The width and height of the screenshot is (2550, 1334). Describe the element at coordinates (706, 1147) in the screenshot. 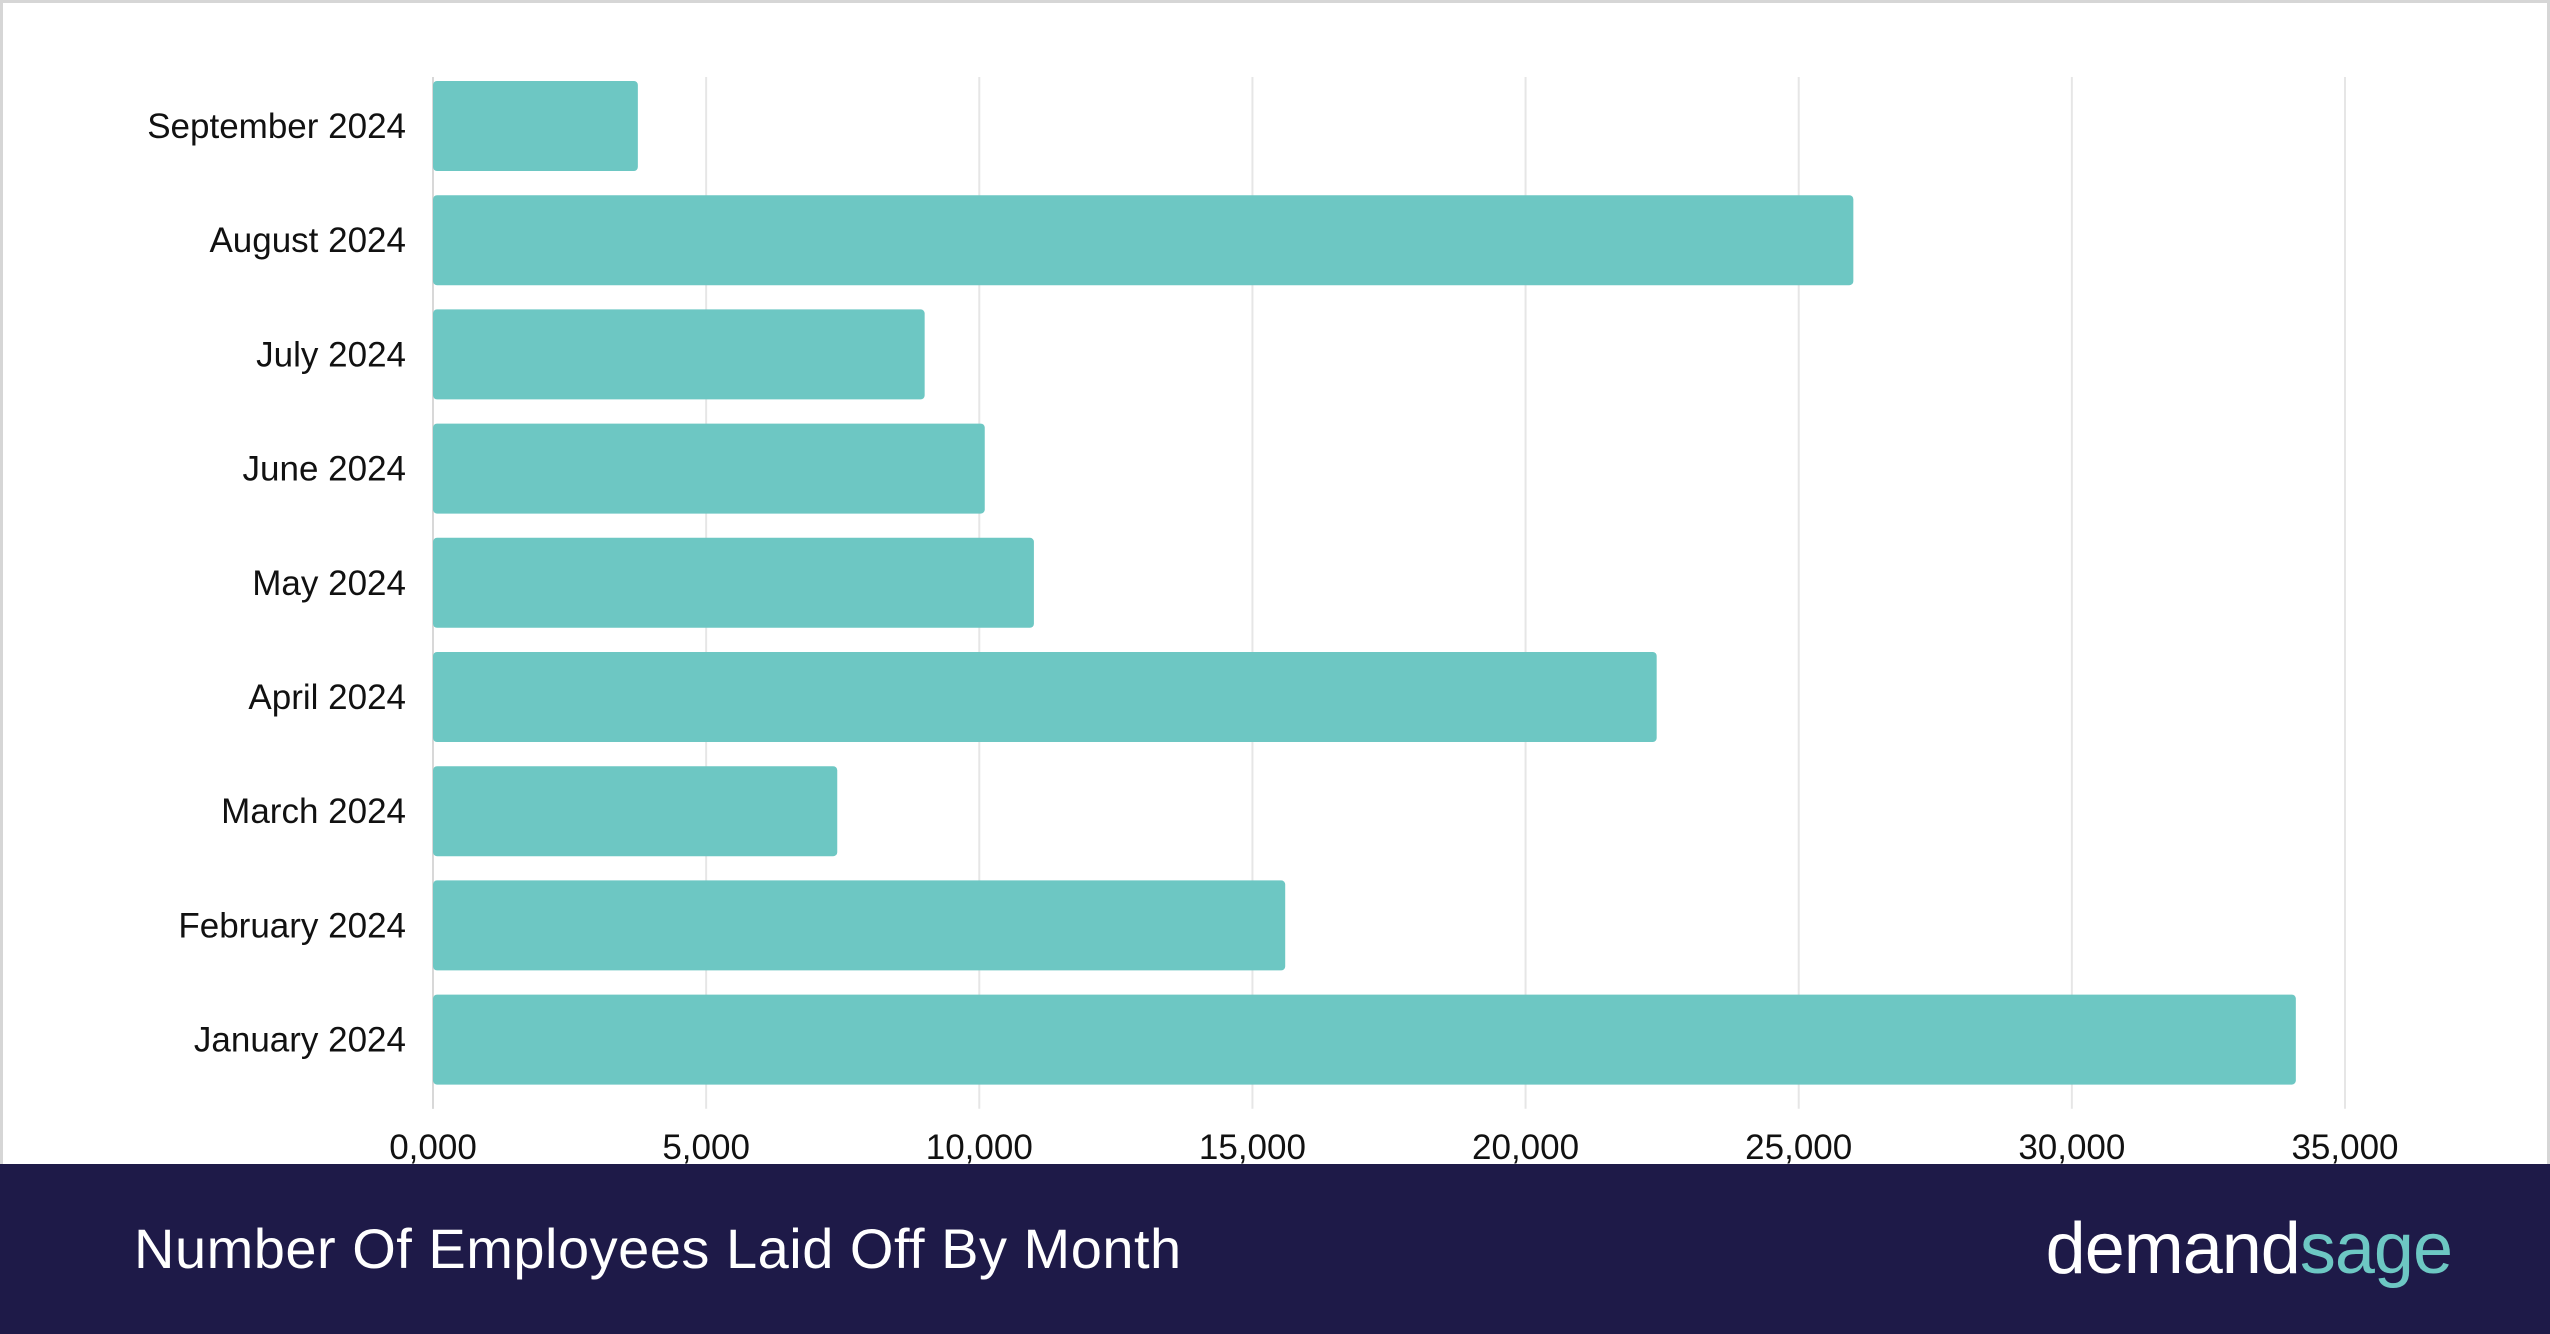

I see `x-tick-label: 5,000` at that location.